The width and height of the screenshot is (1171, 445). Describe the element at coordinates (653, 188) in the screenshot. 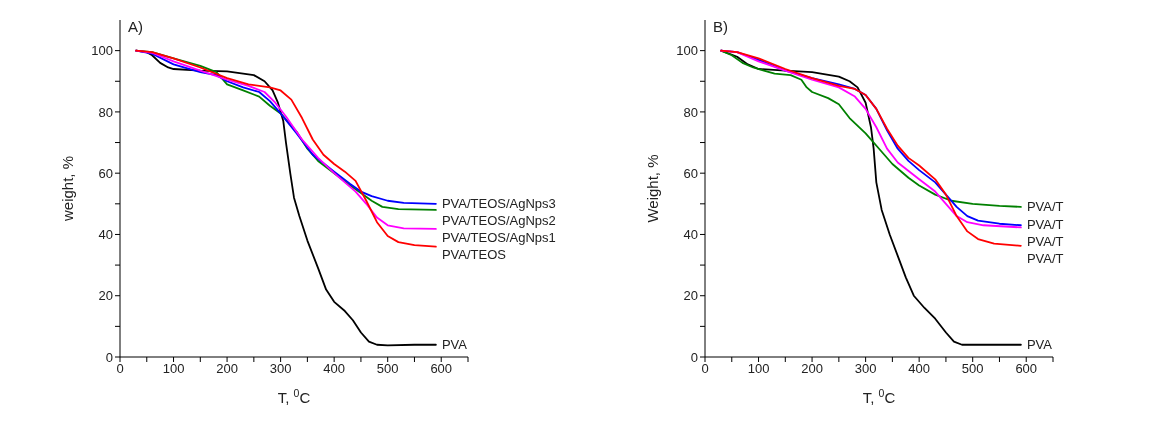

I see `y-axis-title: Weight, %` at that location.